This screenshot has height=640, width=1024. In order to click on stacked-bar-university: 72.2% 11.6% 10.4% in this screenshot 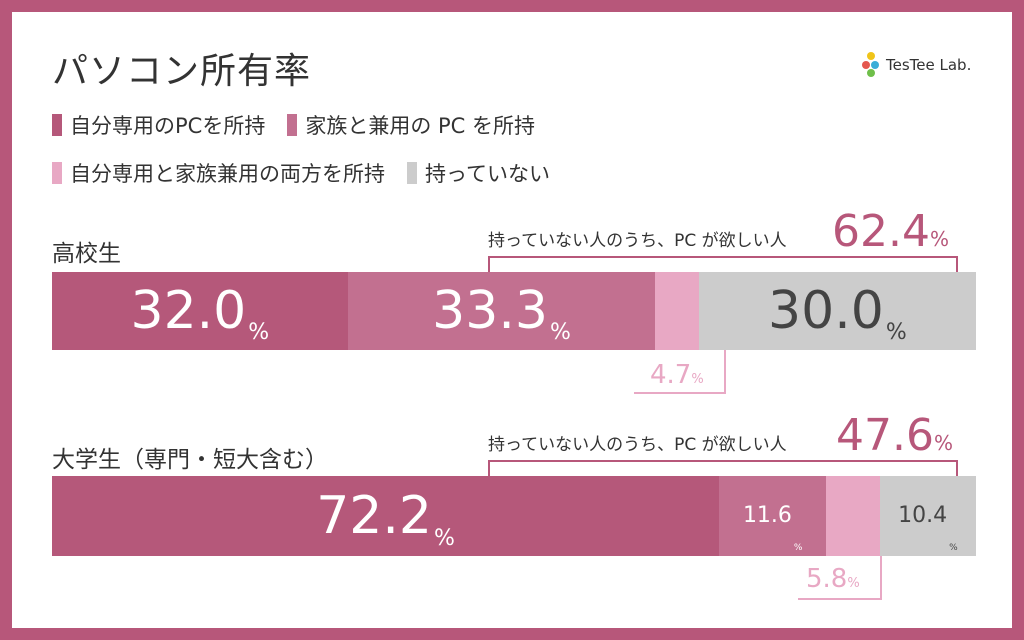, I will do `click(514, 516)`.